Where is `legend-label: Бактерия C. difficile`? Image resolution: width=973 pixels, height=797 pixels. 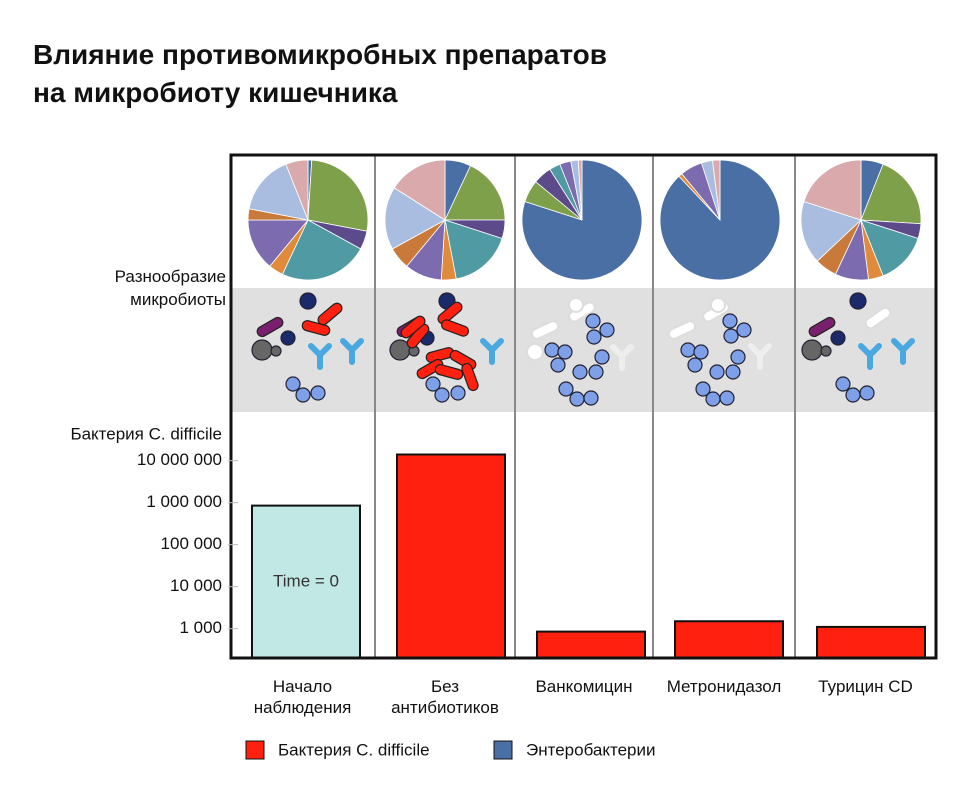
legend-label: Бактерия C. difficile is located at coordinates (354, 749).